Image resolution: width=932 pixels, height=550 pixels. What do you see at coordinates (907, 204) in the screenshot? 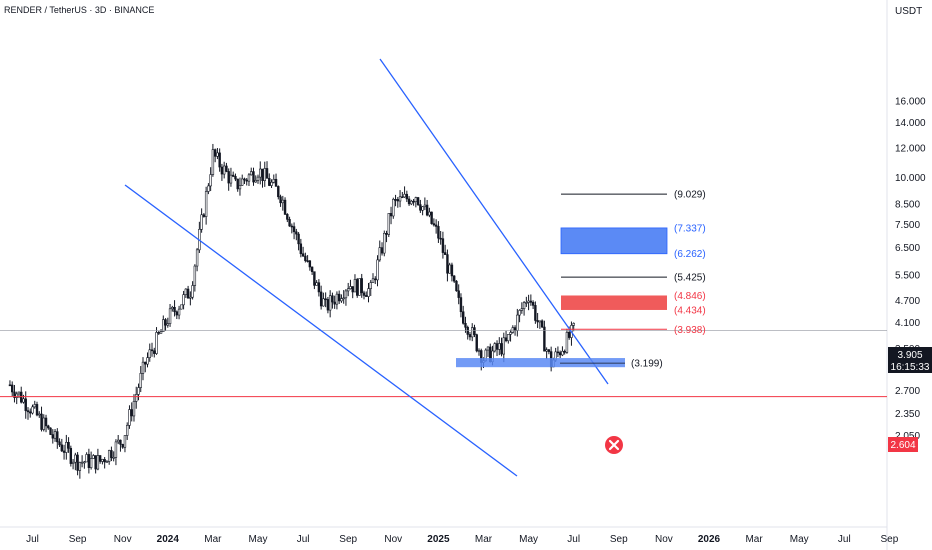
I see `price-tick-label: 8.500` at bounding box center [907, 204].